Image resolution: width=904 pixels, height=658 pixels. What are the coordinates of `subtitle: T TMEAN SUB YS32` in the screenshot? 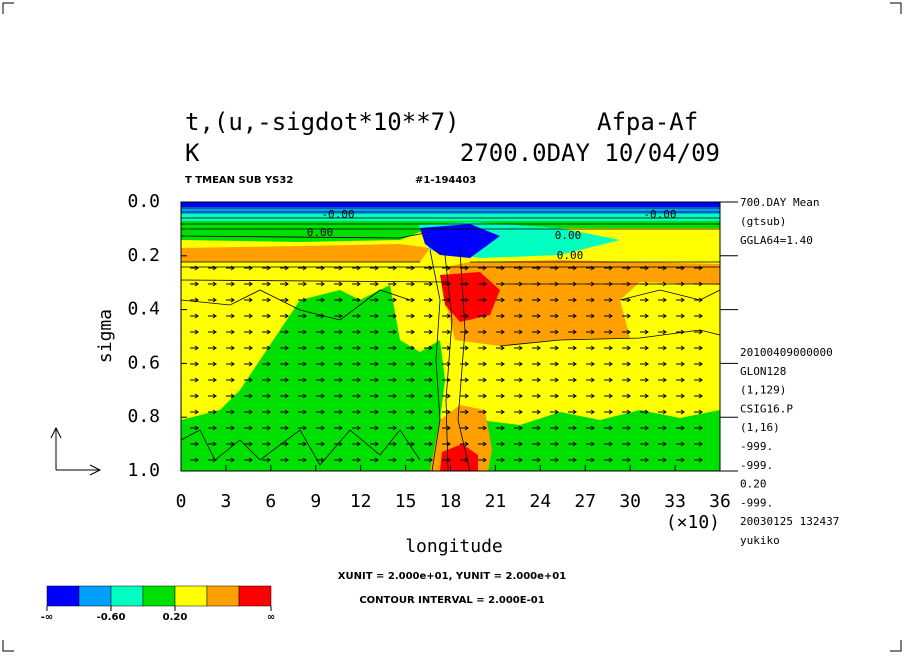 It's located at (239, 180).